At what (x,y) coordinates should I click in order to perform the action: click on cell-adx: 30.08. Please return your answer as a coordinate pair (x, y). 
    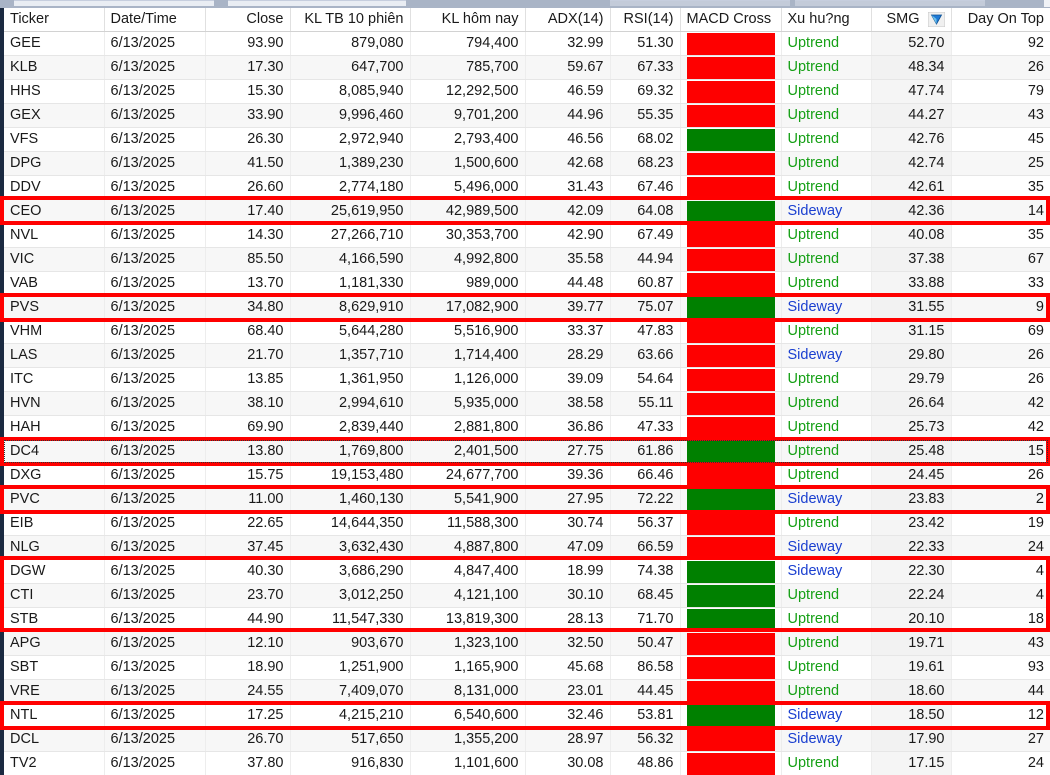
    Looking at the image, I should click on (568, 763).